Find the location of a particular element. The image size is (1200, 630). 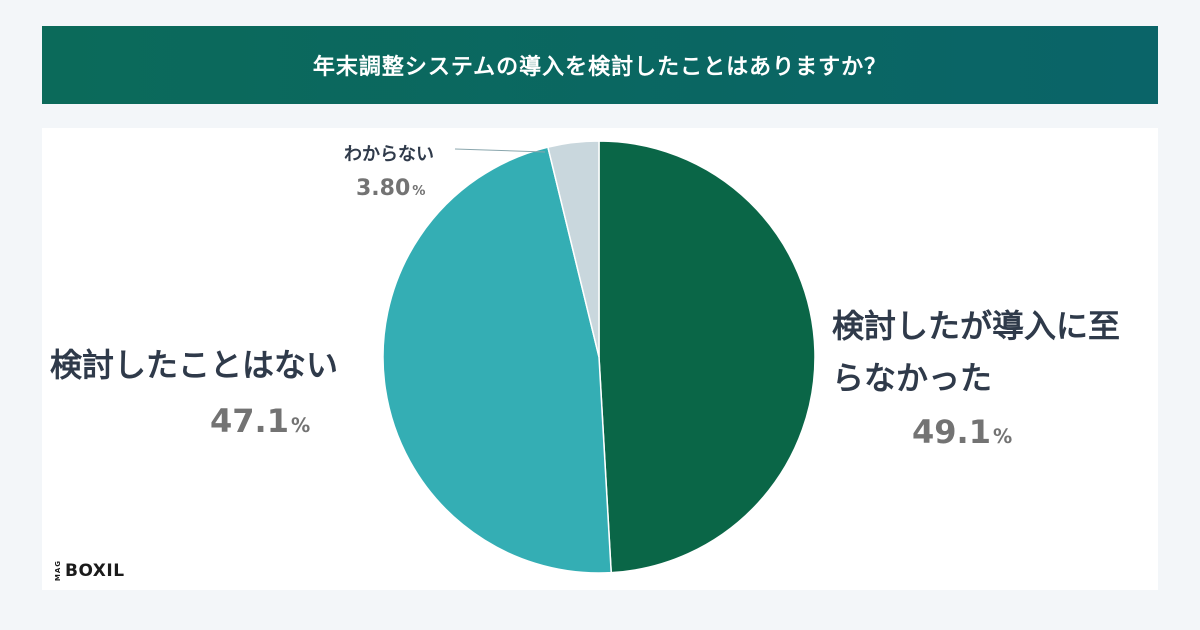

slice-value-never-considered: 47.1% is located at coordinates (260, 421).